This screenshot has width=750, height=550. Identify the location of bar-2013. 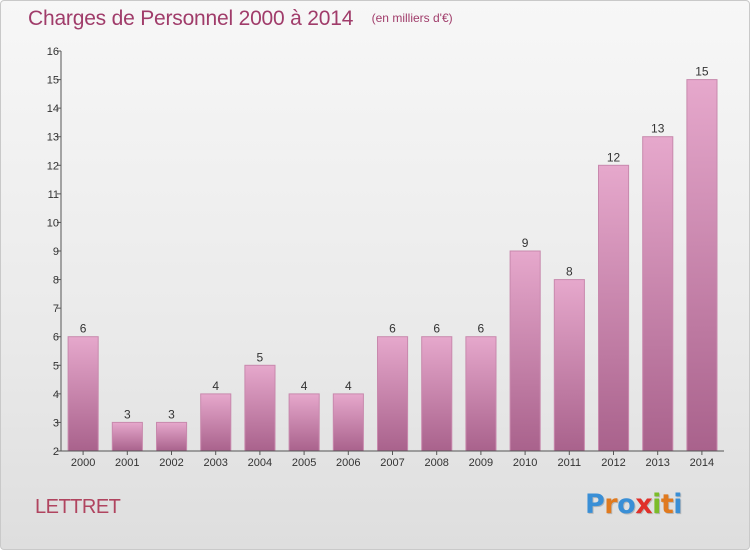
(658, 294).